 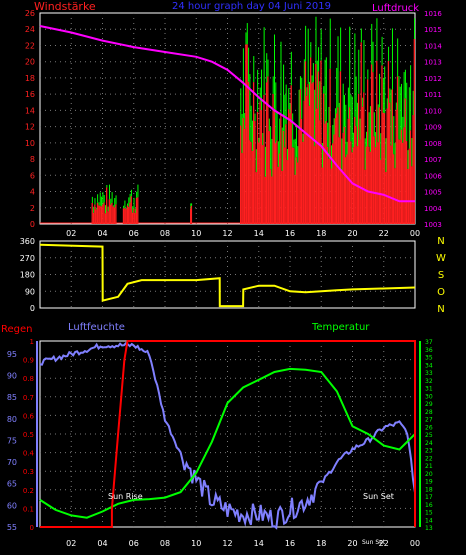 What do you see at coordinates (433, 79) in the screenshot?
I see `pressure-y-tick: 1012` at bounding box center [433, 79].